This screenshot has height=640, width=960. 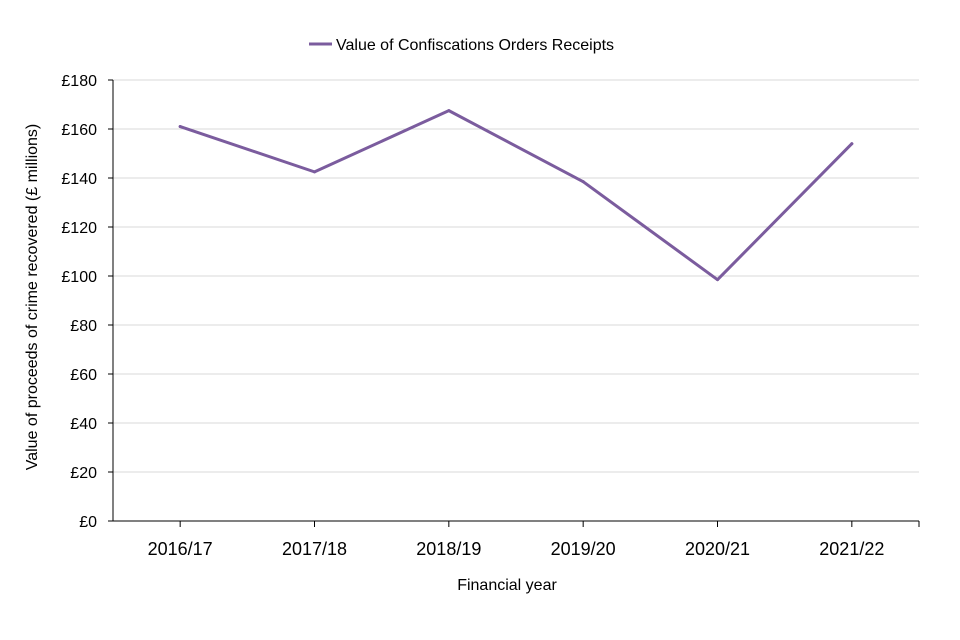 What do you see at coordinates (83, 473) in the screenshot?
I see `y-tick-label: £20` at bounding box center [83, 473].